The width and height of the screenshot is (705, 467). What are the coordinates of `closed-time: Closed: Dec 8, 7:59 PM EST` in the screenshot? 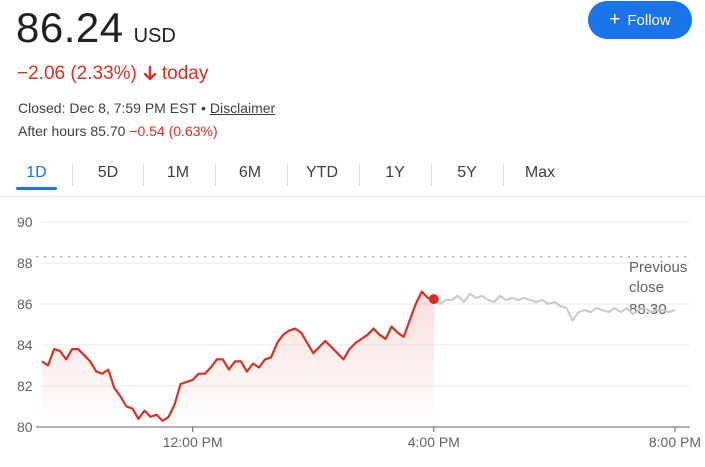 It's located at (107, 108).